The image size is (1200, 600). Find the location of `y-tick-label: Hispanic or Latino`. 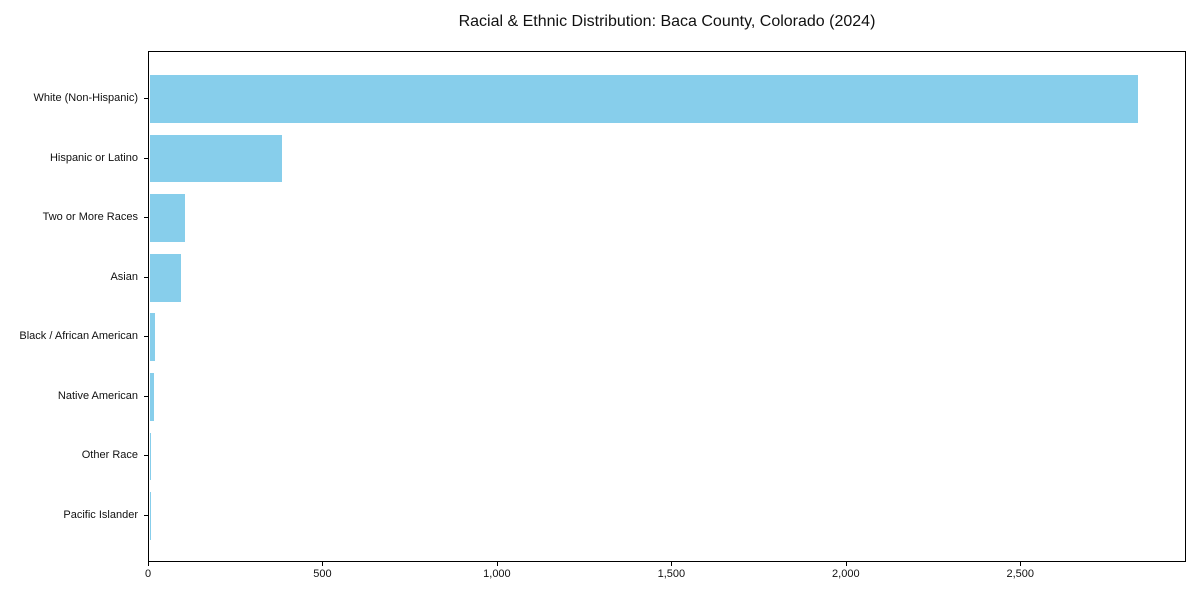

y-tick-label: Hispanic or Latino is located at coordinates (93, 157).